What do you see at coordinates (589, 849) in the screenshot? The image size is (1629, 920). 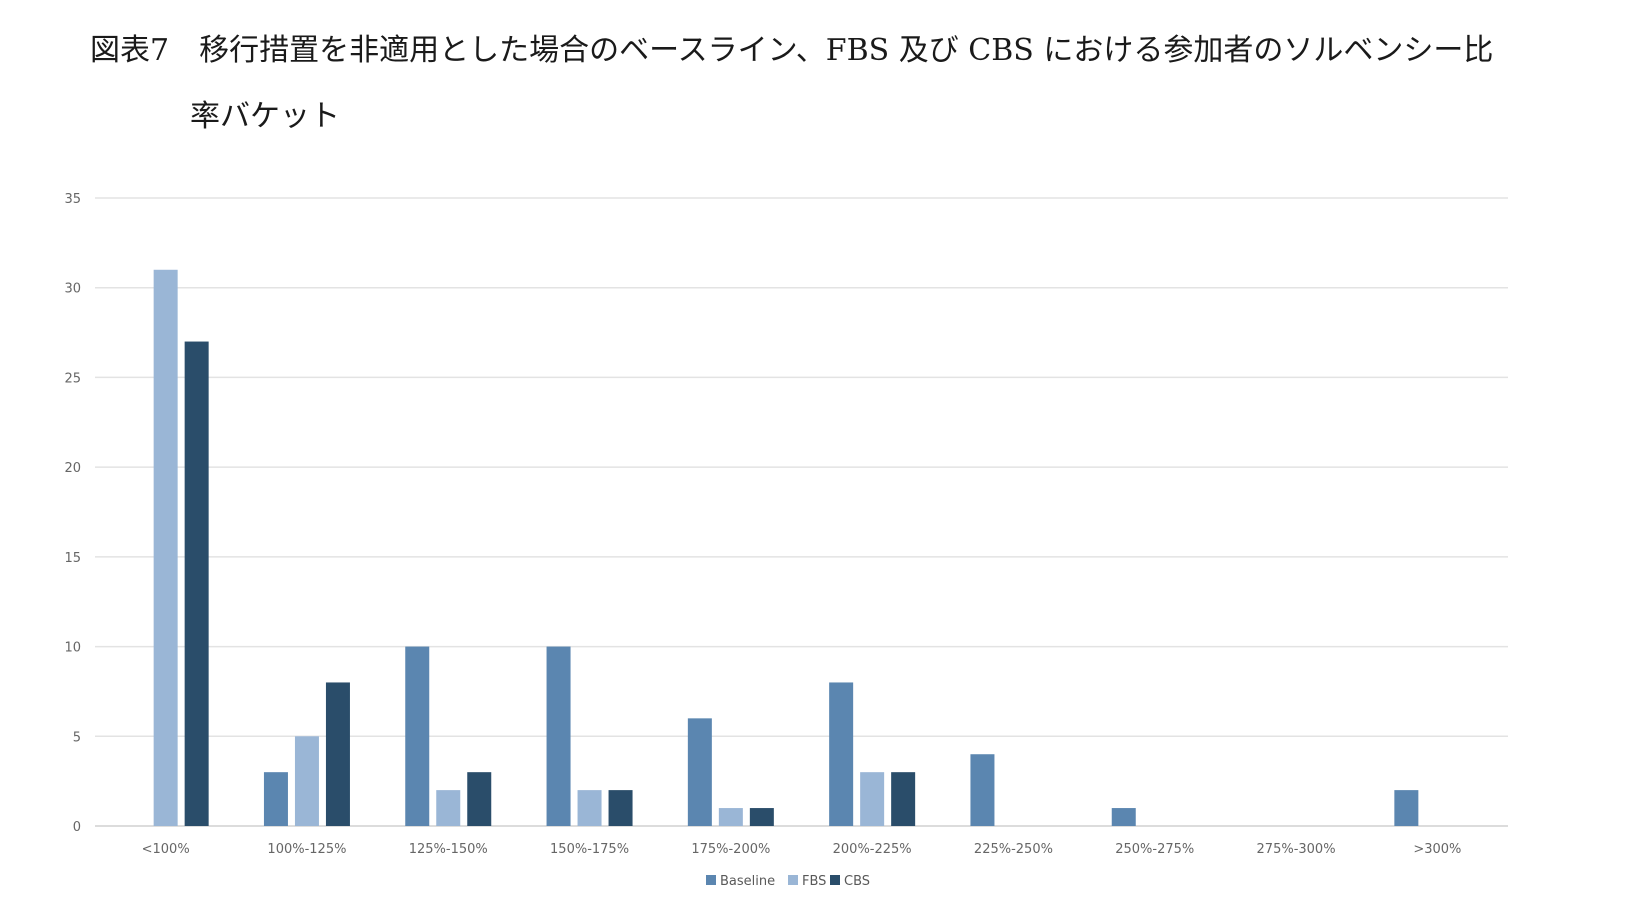 I see `x-tick-label: 150%-175%` at bounding box center [589, 849].